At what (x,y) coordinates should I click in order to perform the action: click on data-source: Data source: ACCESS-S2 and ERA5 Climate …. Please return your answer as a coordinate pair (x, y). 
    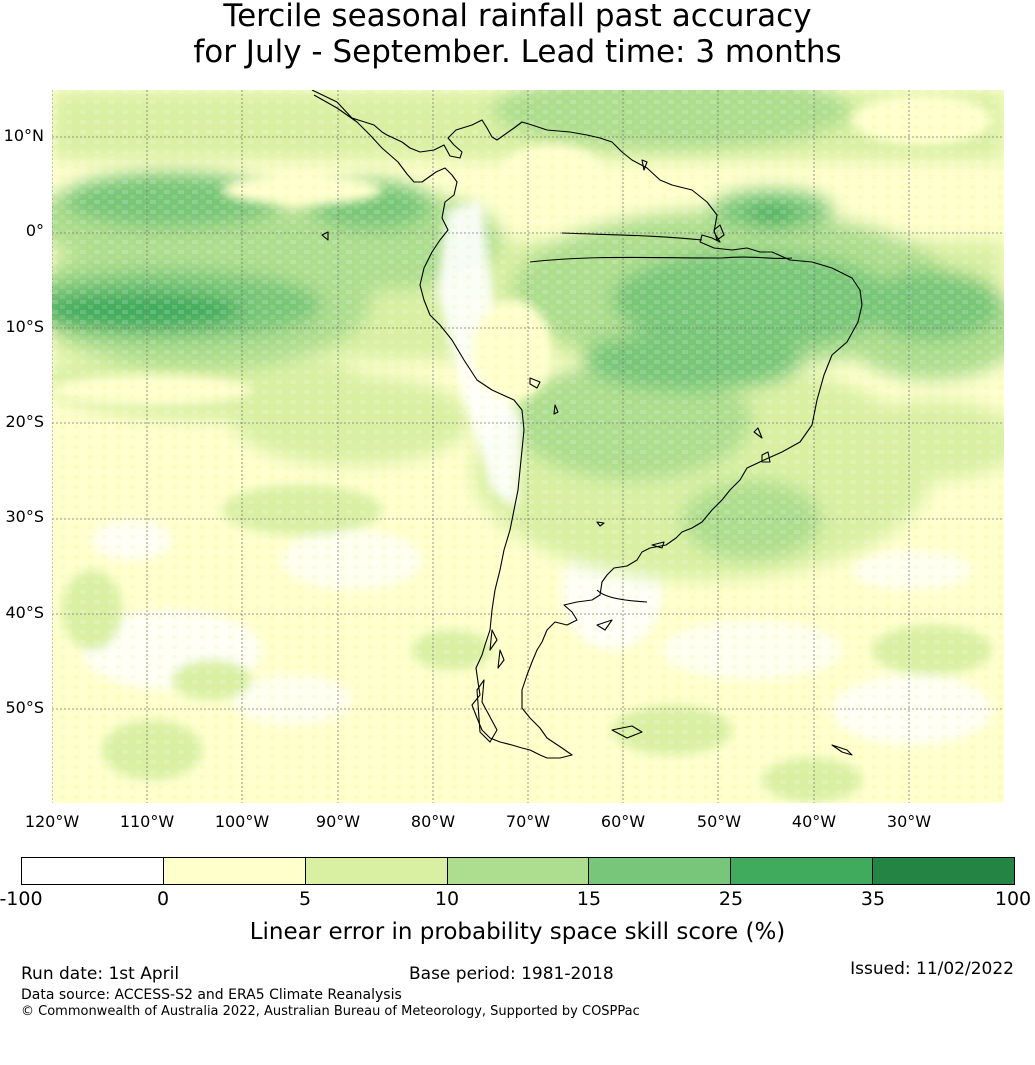
    Looking at the image, I should click on (211, 995).